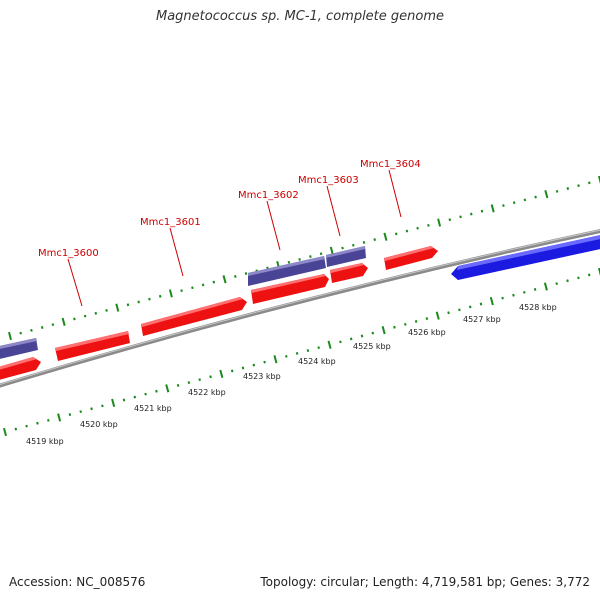 The height and width of the screenshot is (600, 600). Describe the element at coordinates (328, 180) in the screenshot. I see `gene-label-mmc1-3603: Mmc1_3603` at that location.